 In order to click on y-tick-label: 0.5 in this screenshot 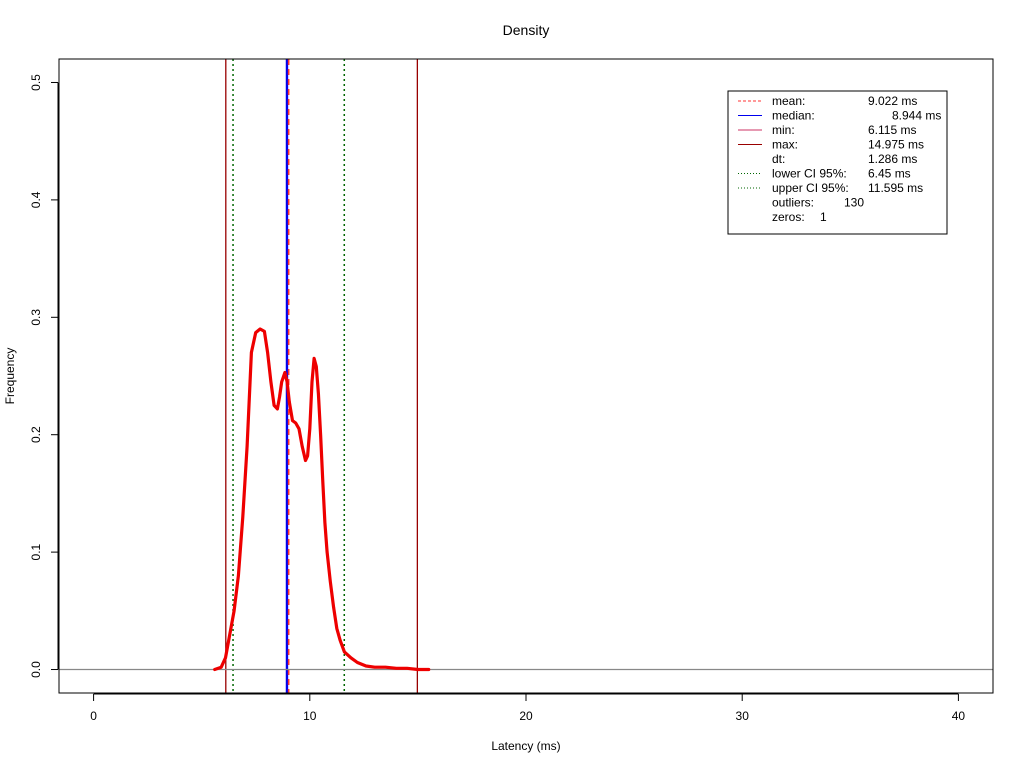, I will do `click(36, 82)`.